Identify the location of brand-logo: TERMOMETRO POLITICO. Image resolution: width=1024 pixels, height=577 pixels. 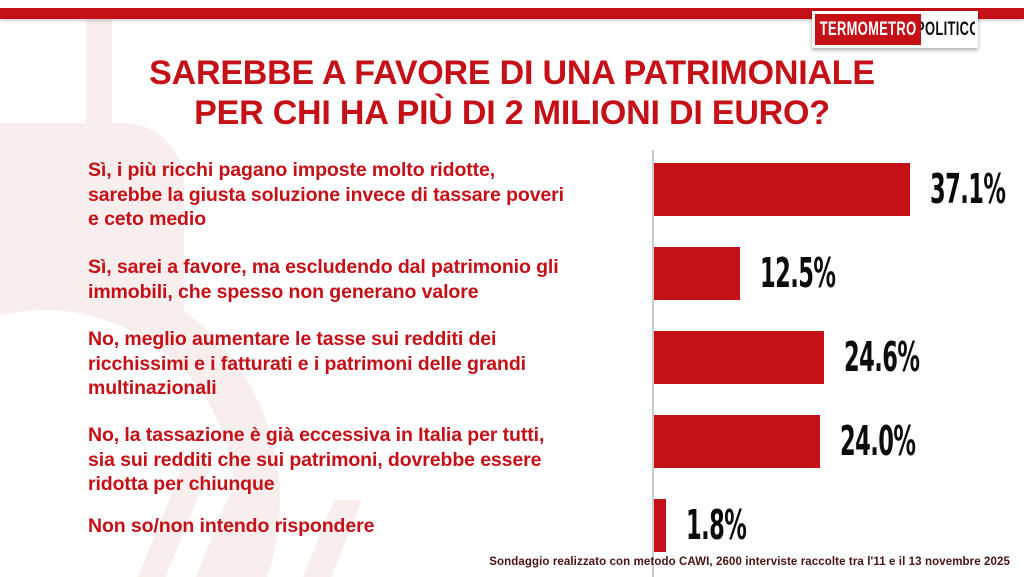
(895, 29).